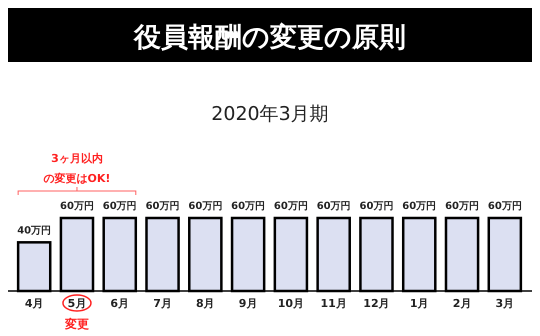  What do you see at coordinates (270, 114) in the screenshot?
I see `chart-subtitle: 2020年3月期` at bounding box center [270, 114].